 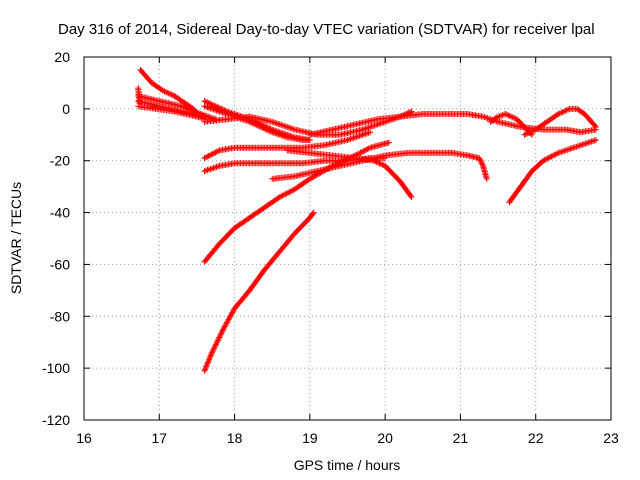 What do you see at coordinates (56, 368) in the screenshot?
I see `y-tick-label: -100` at bounding box center [56, 368].